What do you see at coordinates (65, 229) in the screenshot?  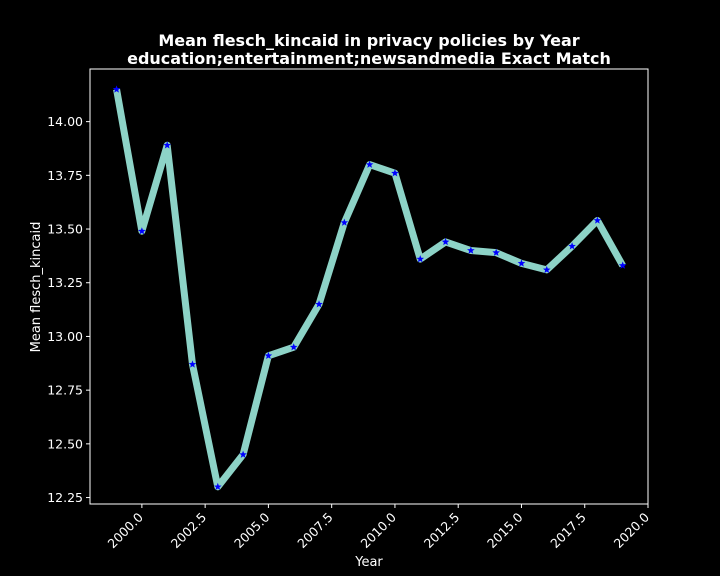 I see `y-tick-label: 13.50` at bounding box center [65, 229].